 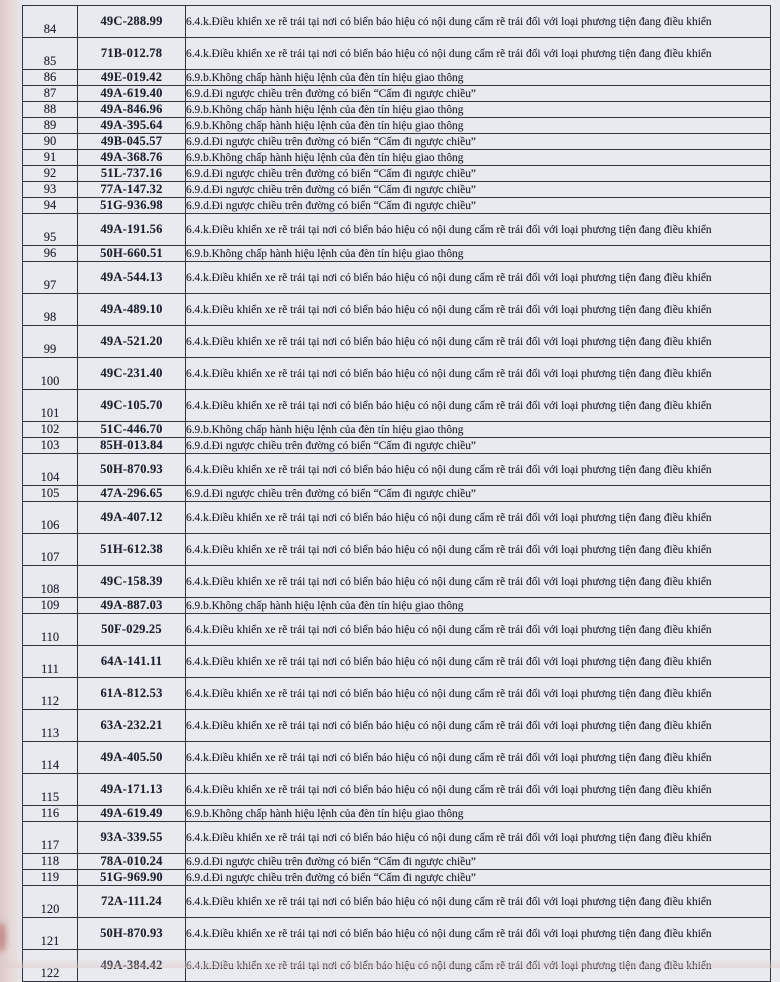 What do you see at coordinates (131, 549) in the screenshot?
I see `plate-cell: 51H-612.38` at bounding box center [131, 549].